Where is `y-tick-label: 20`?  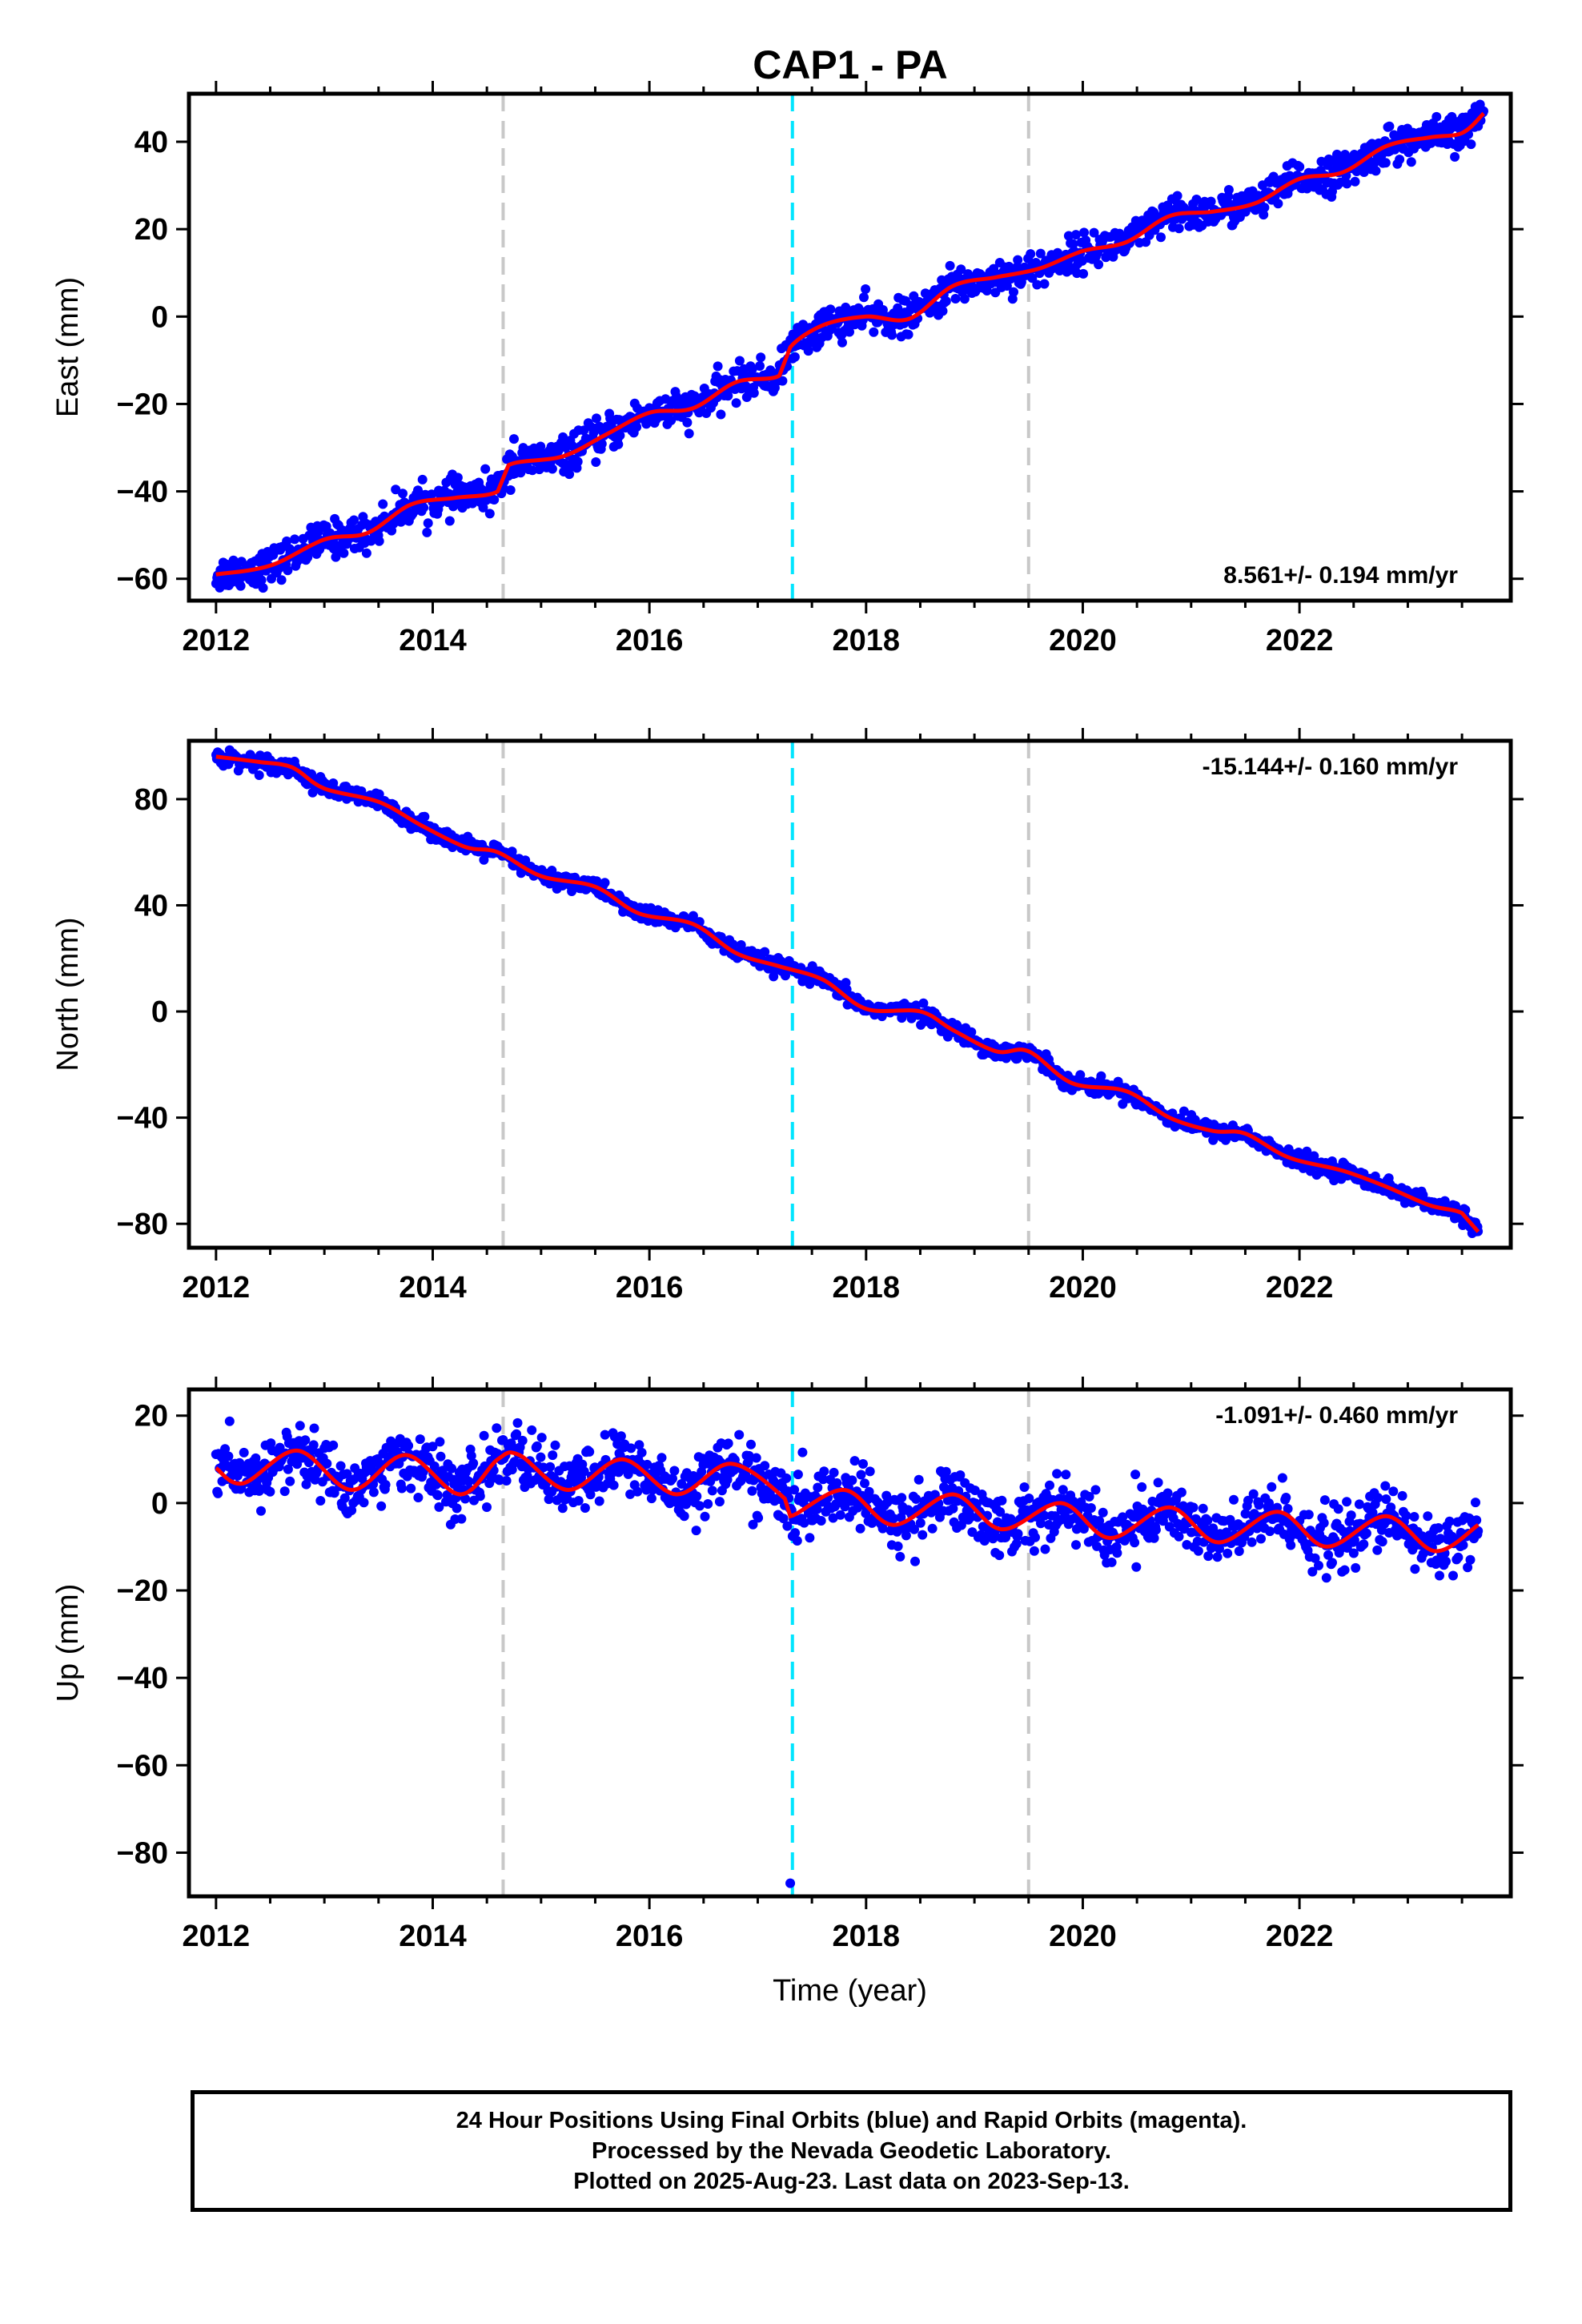 y-tick-label: 20 is located at coordinates (151, 230).